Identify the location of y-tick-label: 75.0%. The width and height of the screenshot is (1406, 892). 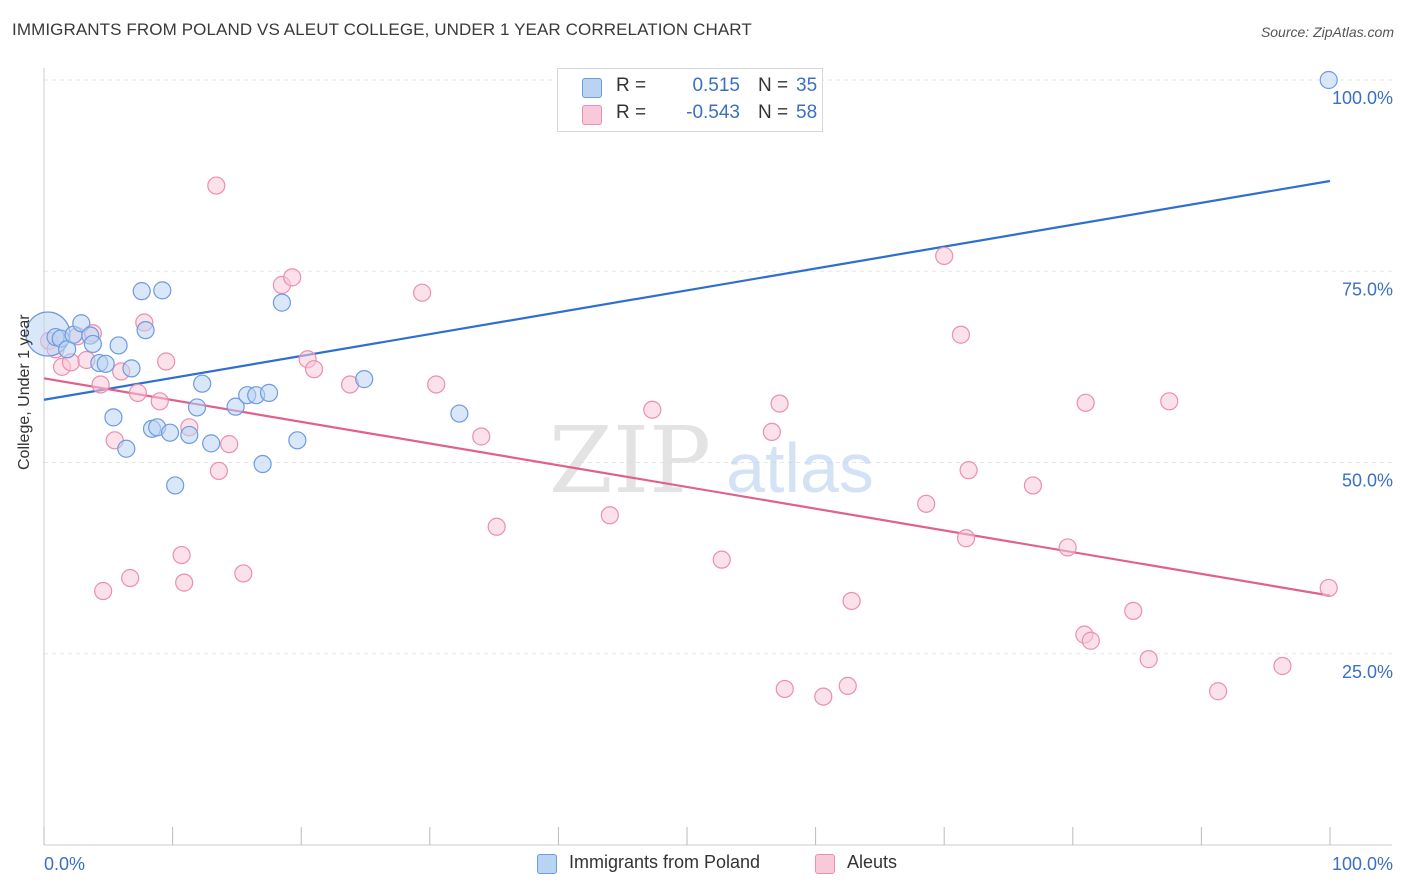
(1367, 289).